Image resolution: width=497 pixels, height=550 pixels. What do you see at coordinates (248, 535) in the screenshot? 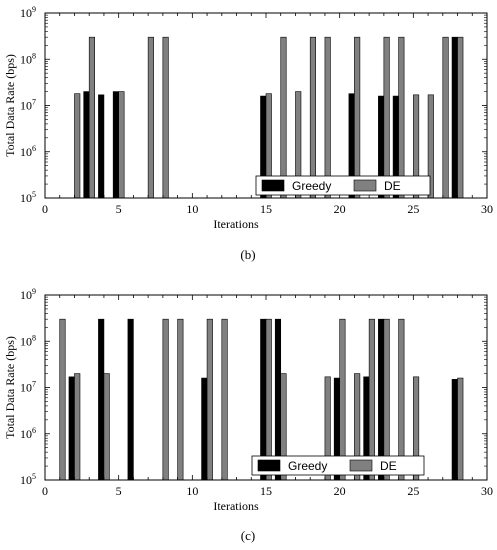
I see `panel-caption: (c)` at bounding box center [248, 535].